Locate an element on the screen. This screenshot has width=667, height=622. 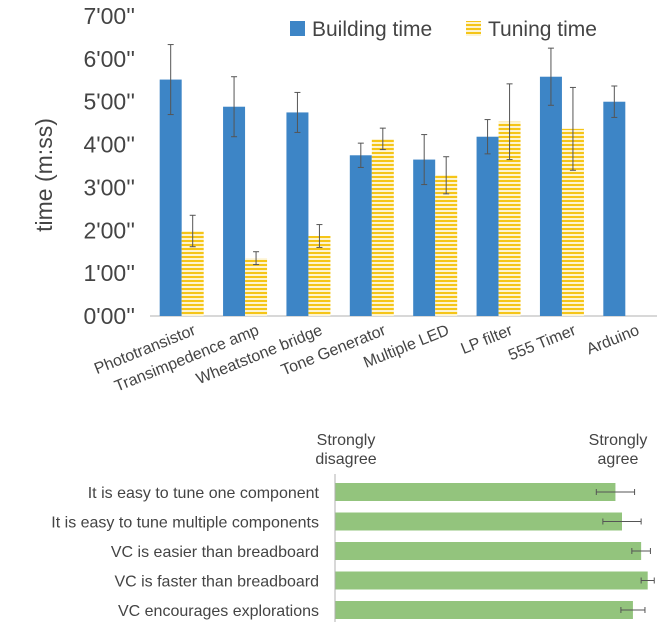
legend-label-building: Building time is located at coordinates (372, 29).